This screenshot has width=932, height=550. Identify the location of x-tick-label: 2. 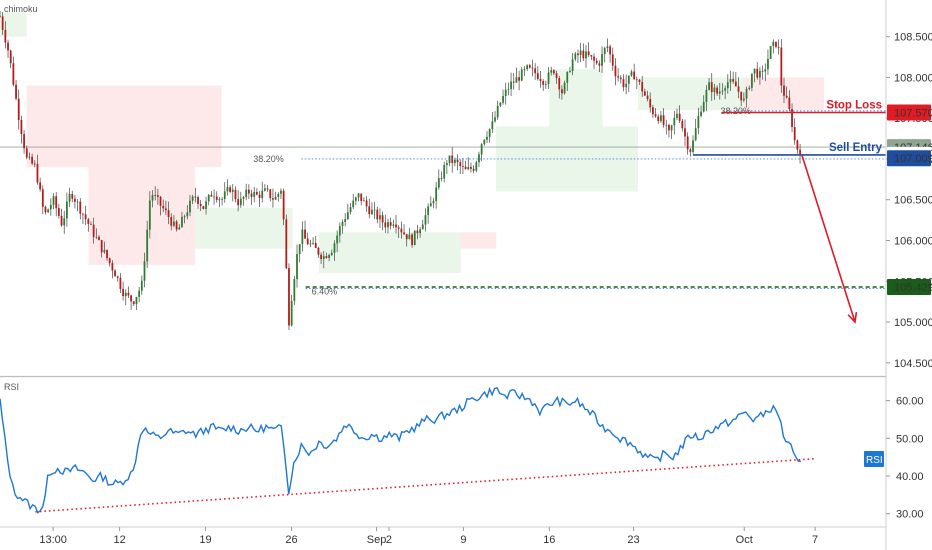
(389, 540).